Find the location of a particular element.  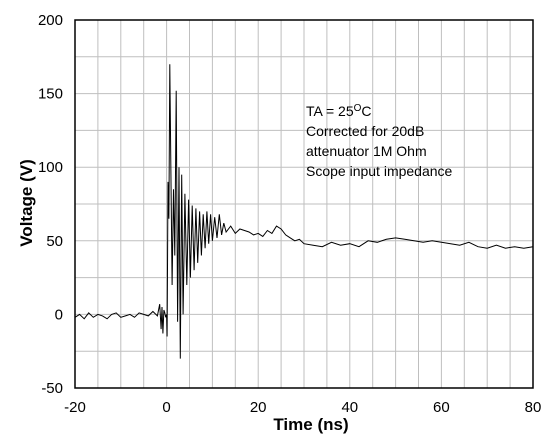

y-tick-label: 0 is located at coordinates (59, 314).